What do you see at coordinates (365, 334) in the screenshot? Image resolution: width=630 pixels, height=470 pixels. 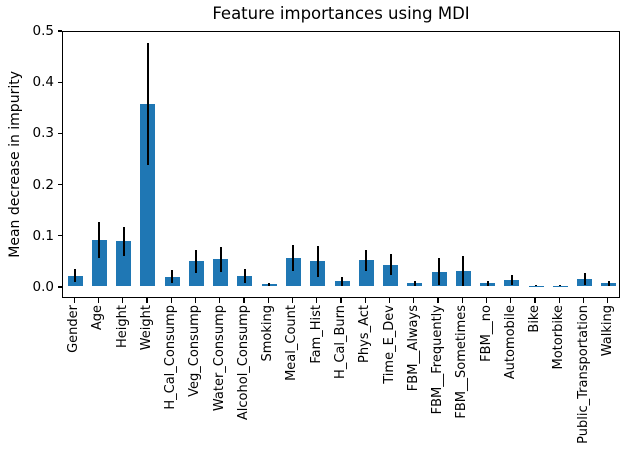 I see `x-tick-label: Phys_Act` at bounding box center [365, 334].